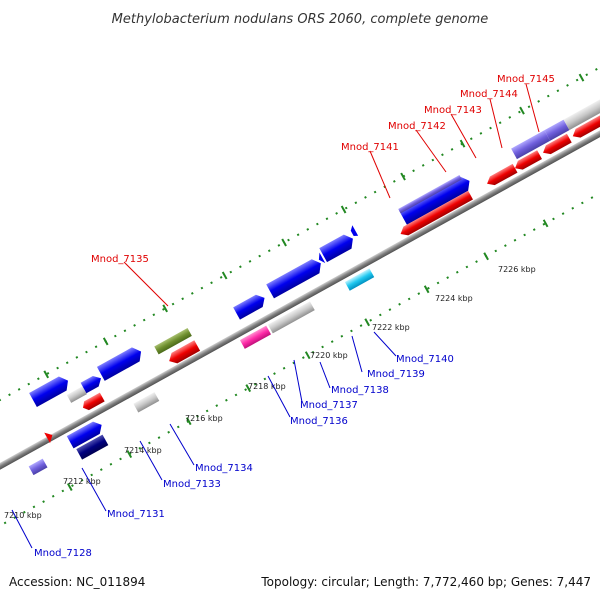  What do you see at coordinates (23, 515) in the screenshot?
I see `tick-label: 7210 kbp` at bounding box center [23, 515].